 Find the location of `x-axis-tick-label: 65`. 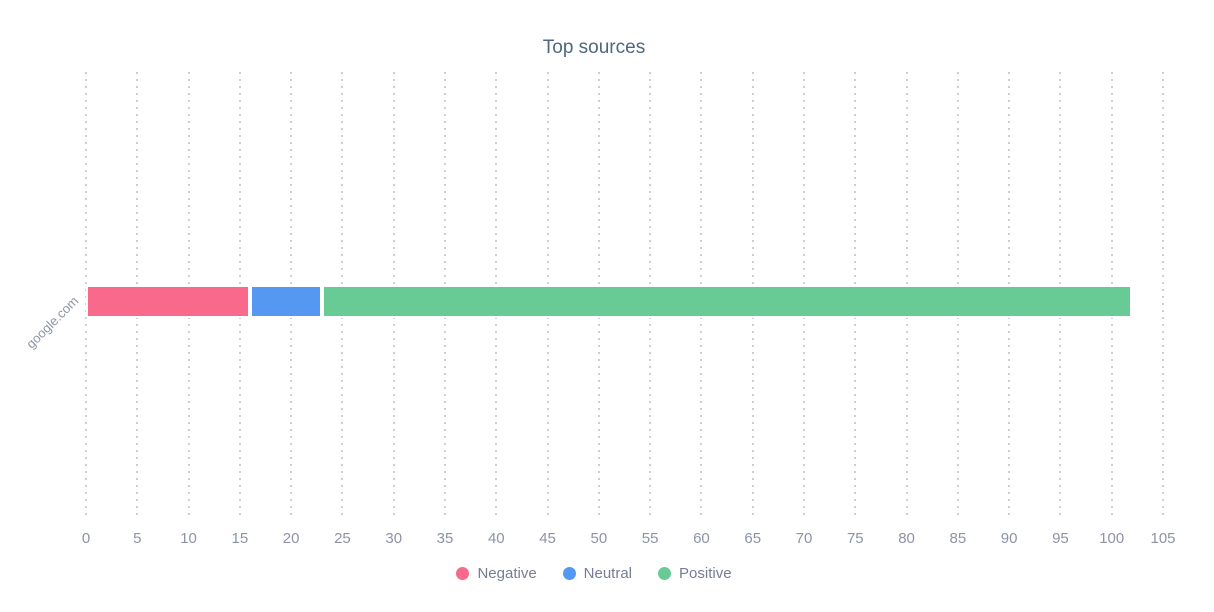

x-axis-tick-label: 65 is located at coordinates (753, 538).